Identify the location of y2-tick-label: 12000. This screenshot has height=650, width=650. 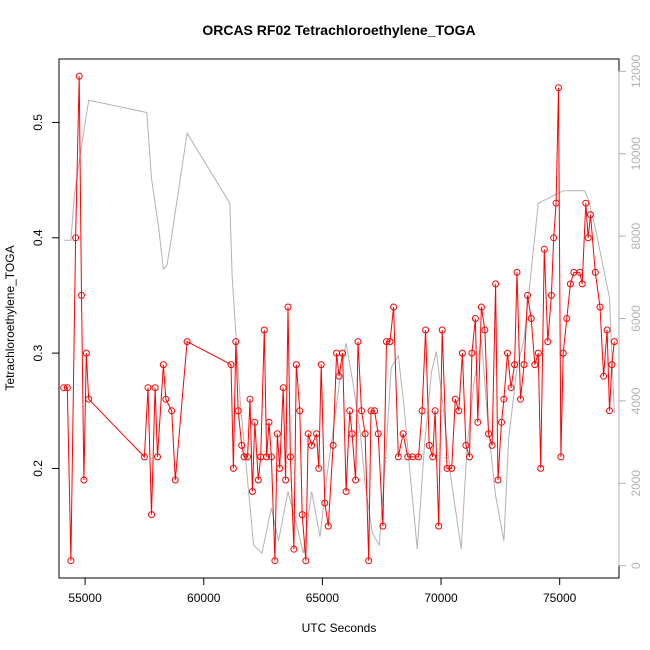
(636, 71).